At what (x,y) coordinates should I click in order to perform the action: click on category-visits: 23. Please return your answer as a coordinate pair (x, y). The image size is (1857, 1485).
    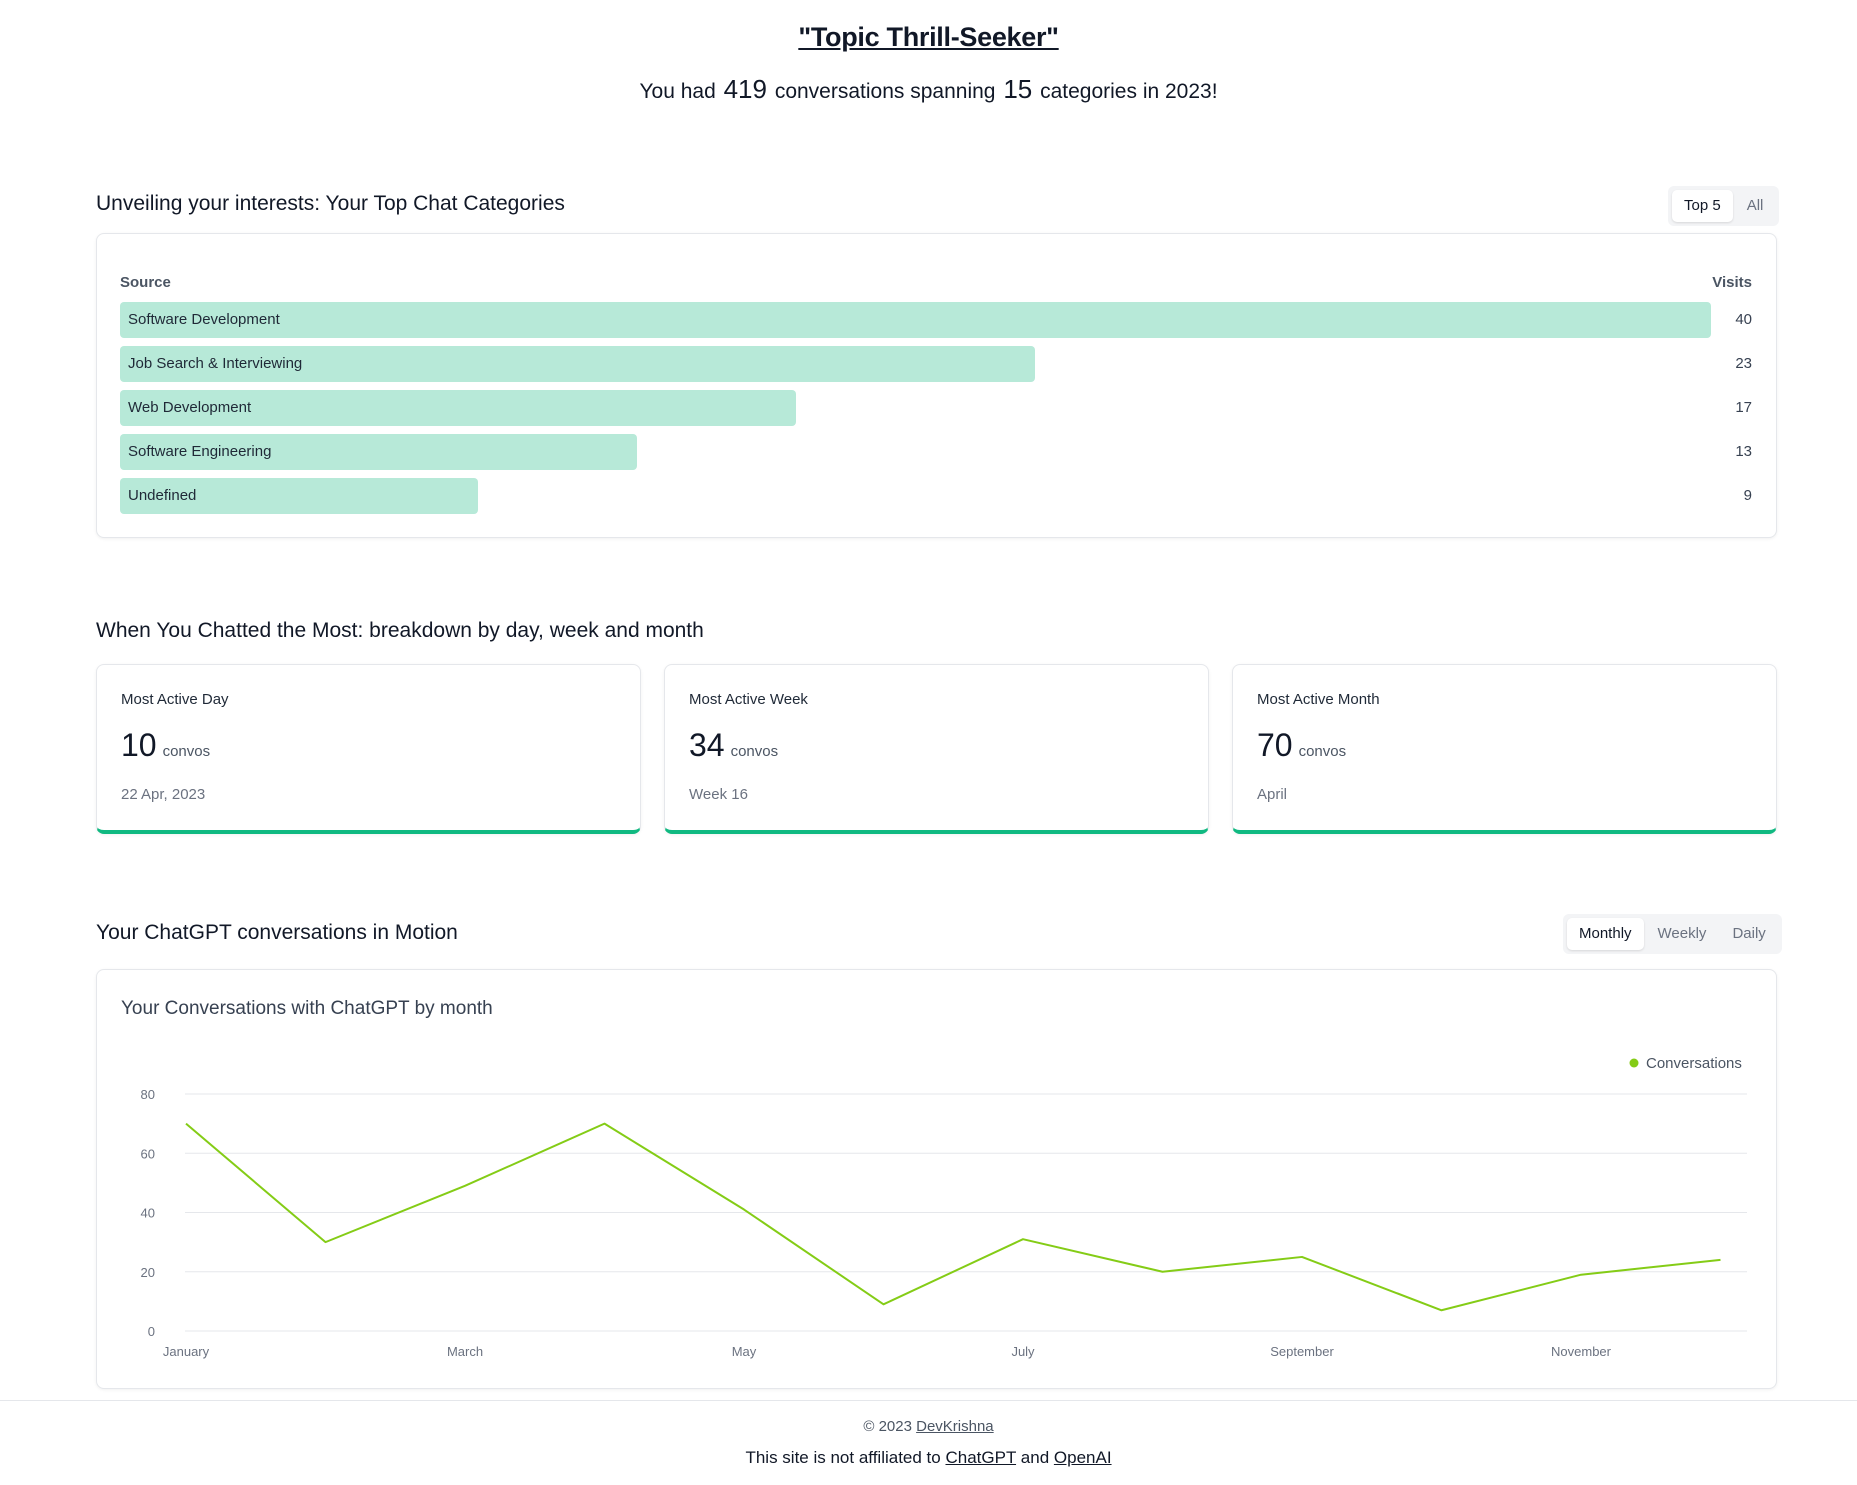
    Looking at the image, I should click on (1743, 363).